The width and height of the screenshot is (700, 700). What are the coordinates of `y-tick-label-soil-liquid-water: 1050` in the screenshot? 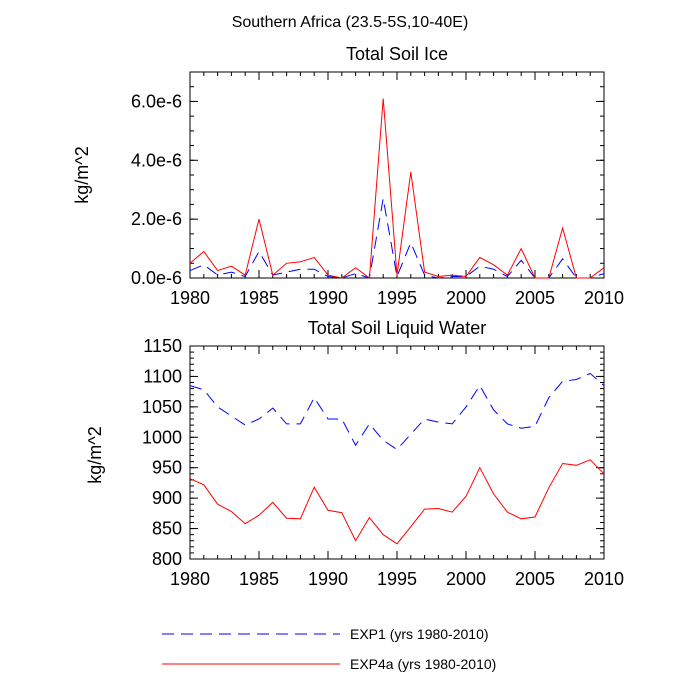 It's located at (162, 407).